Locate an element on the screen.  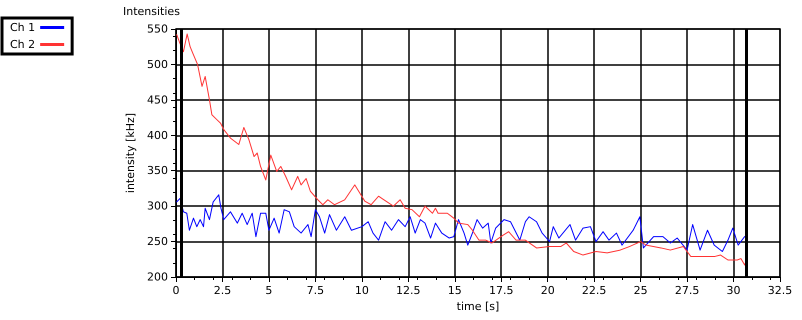
line-series is located at coordinates (461, 223).